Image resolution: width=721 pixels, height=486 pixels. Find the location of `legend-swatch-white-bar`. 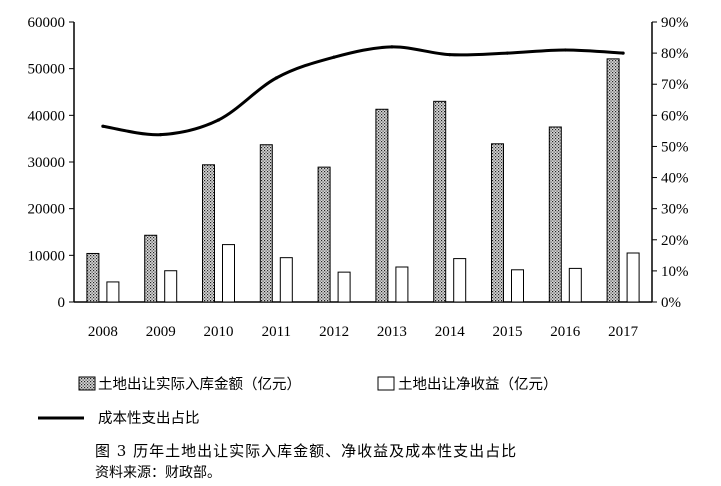

legend-swatch-white-bar is located at coordinates (386, 383).